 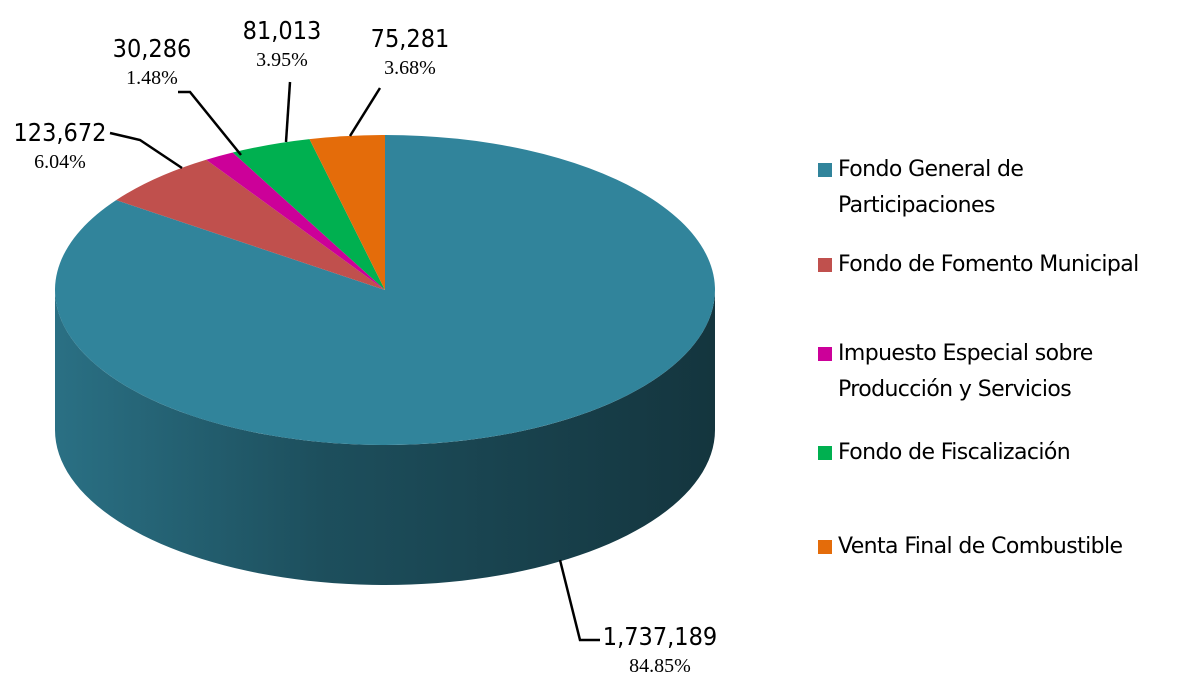 I want to click on percent-label: 3.95%, so click(x=282, y=60).